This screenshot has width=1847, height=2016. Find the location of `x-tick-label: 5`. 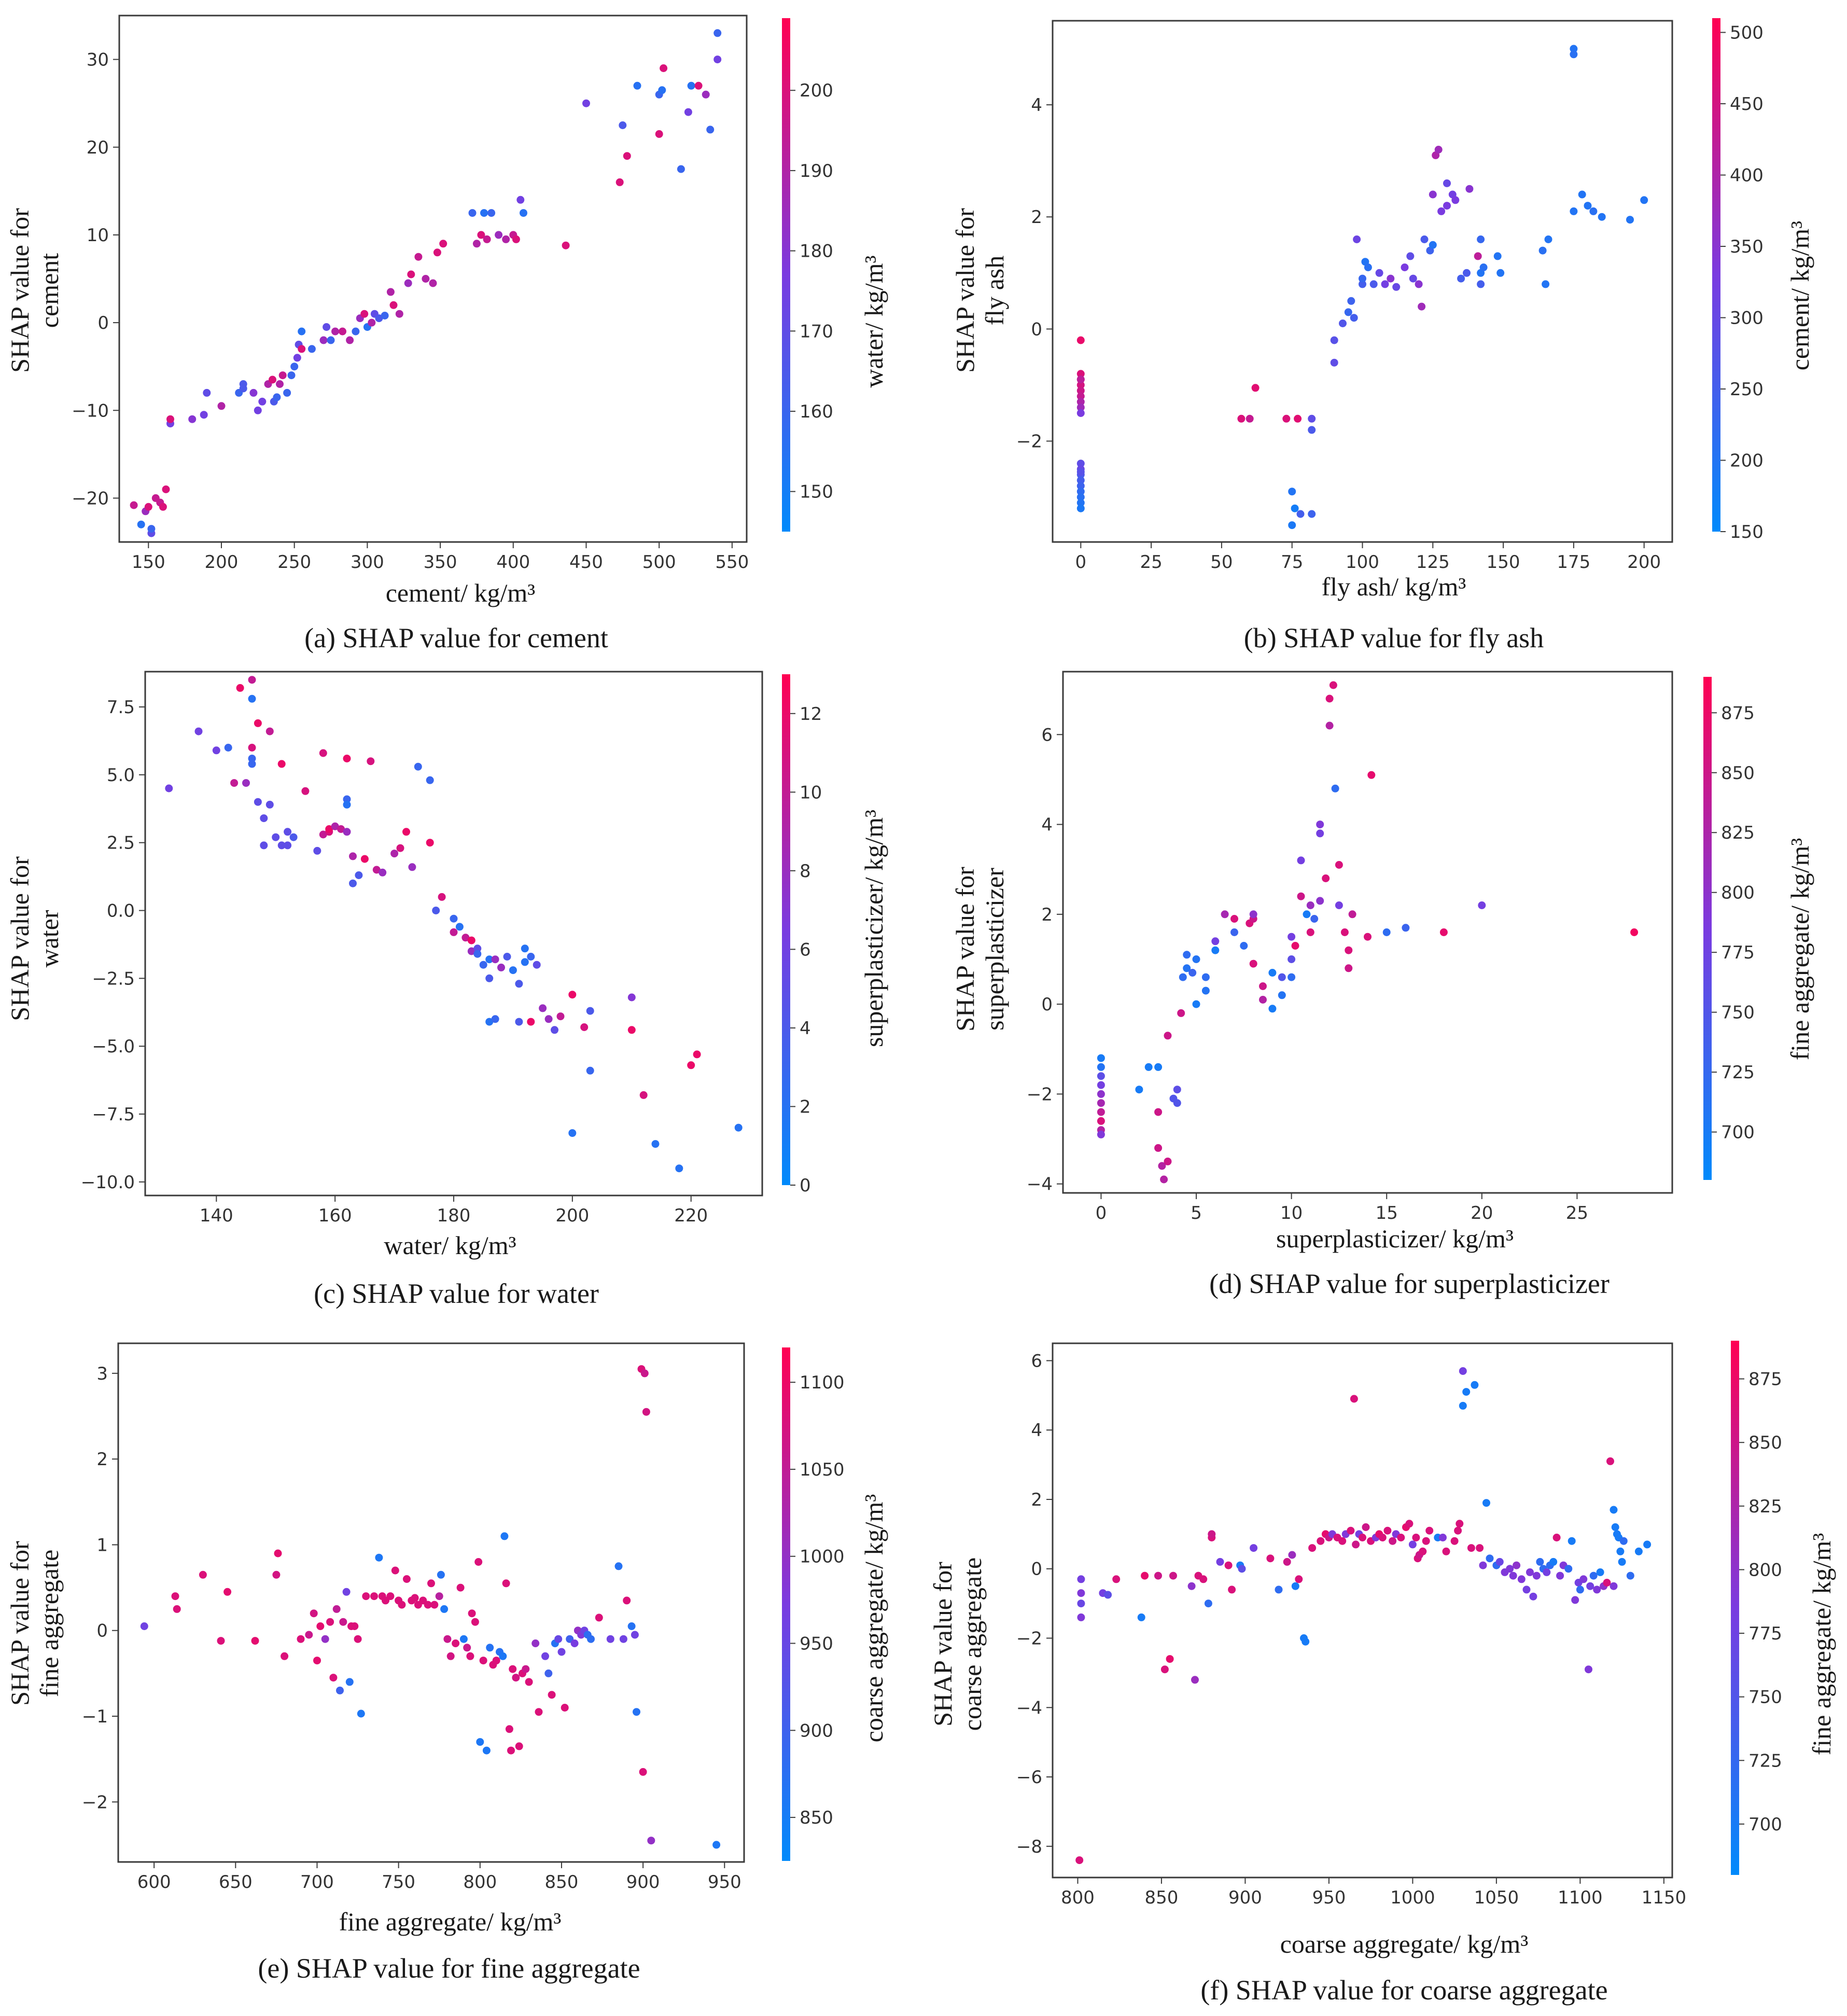

x-tick-label: 5 is located at coordinates (1196, 1213).